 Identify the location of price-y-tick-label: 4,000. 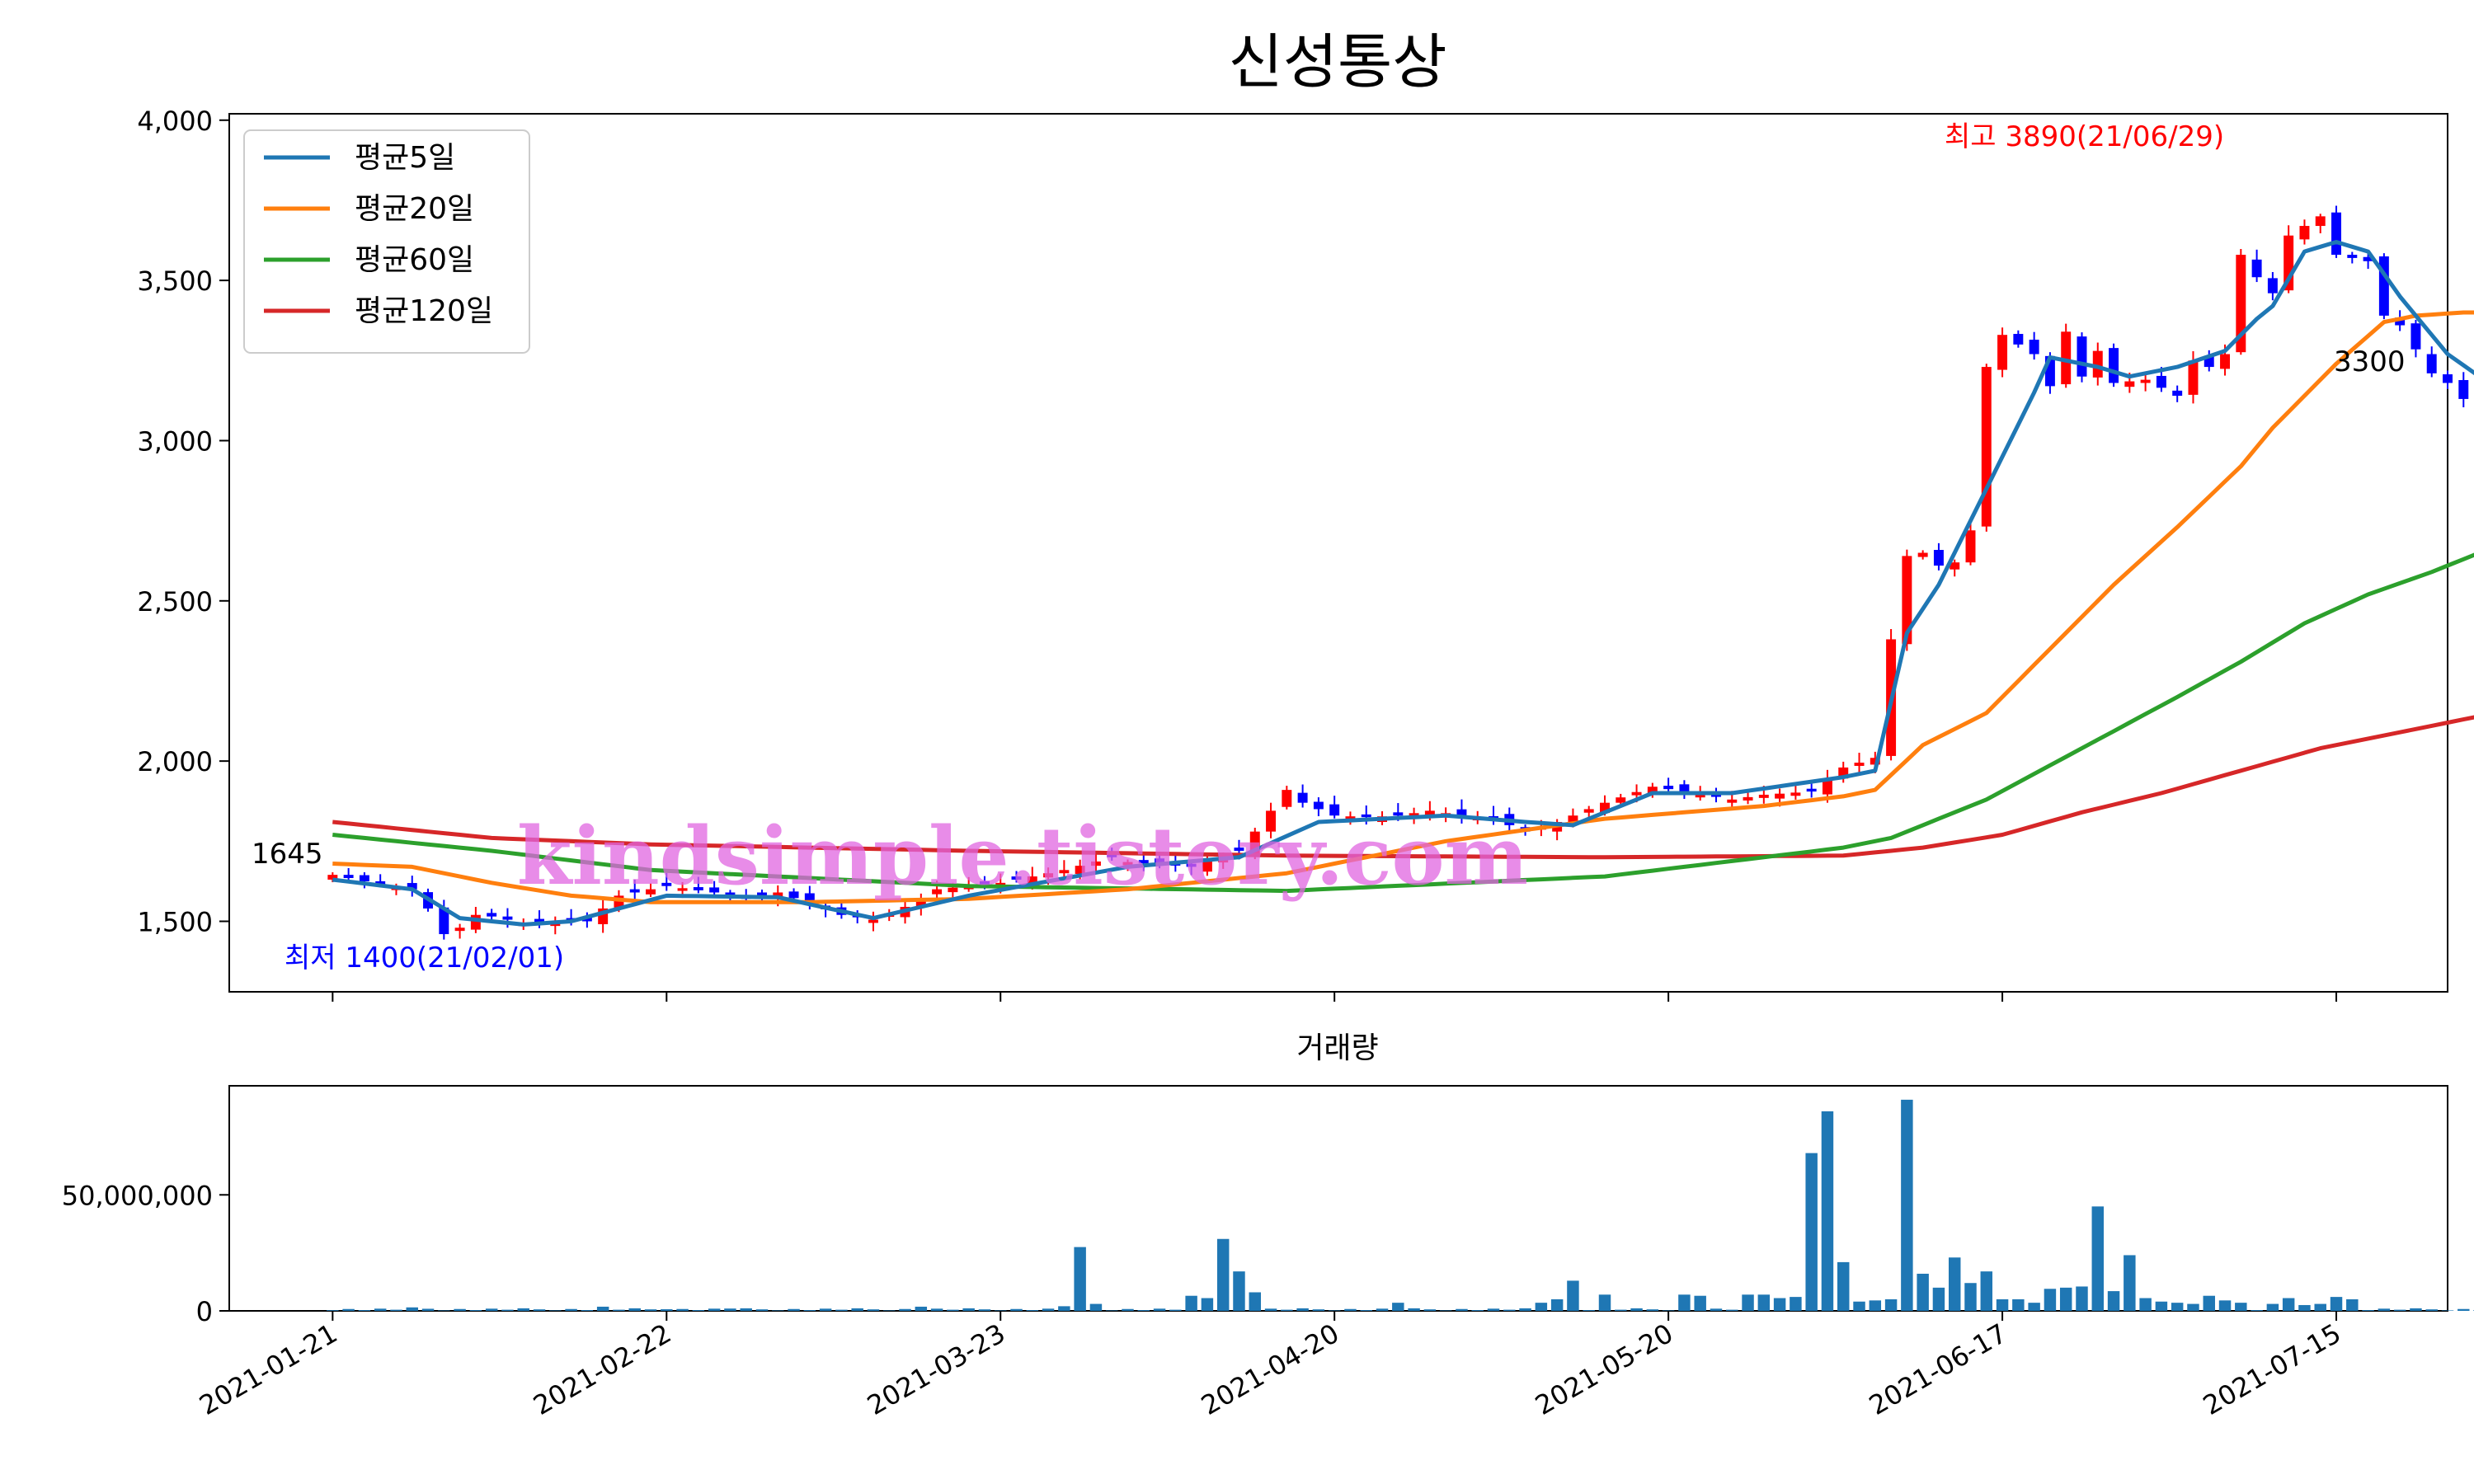
(175, 121).